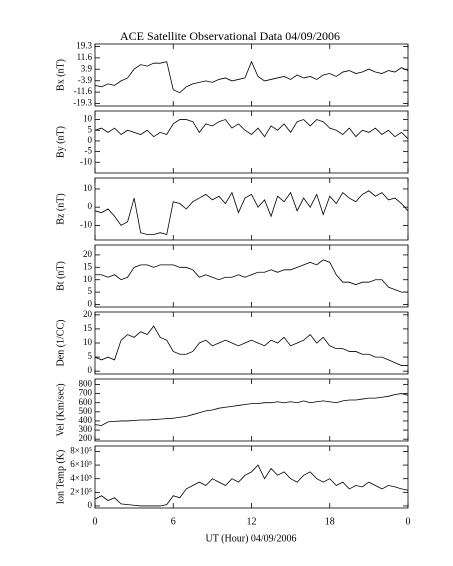  What do you see at coordinates (86, 411) in the screenshot?
I see `y-tick-label: 500` at bounding box center [86, 411].